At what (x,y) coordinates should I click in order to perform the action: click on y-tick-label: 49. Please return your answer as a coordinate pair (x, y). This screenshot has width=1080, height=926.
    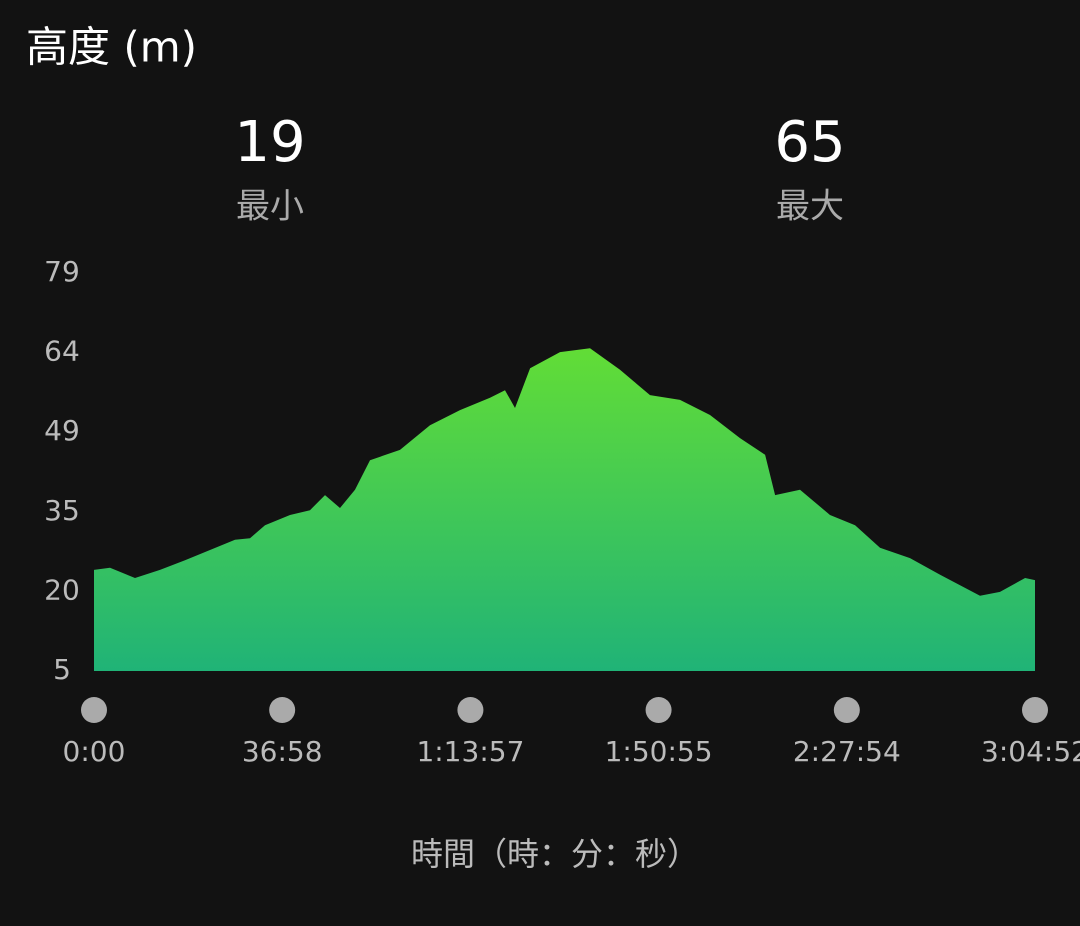
    Looking at the image, I should click on (62, 430).